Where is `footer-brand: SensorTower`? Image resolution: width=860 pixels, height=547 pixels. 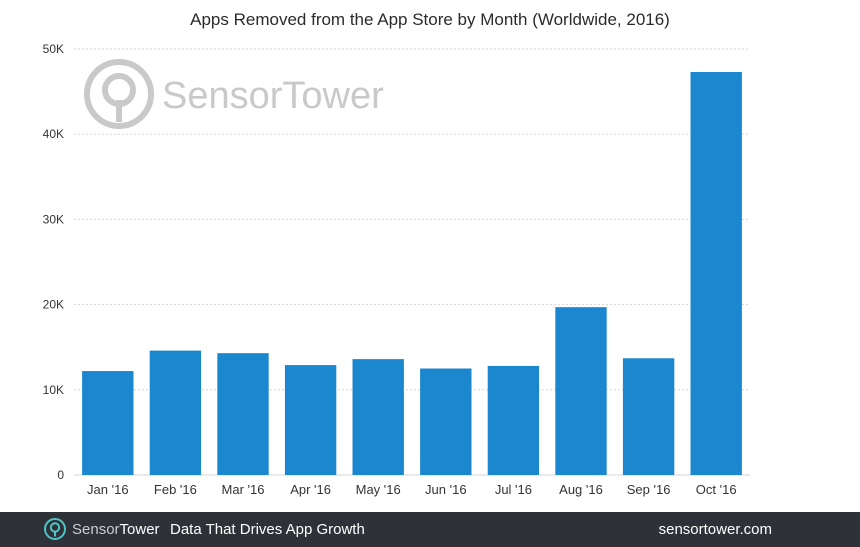 footer-brand: SensorTower is located at coordinates (116, 529).